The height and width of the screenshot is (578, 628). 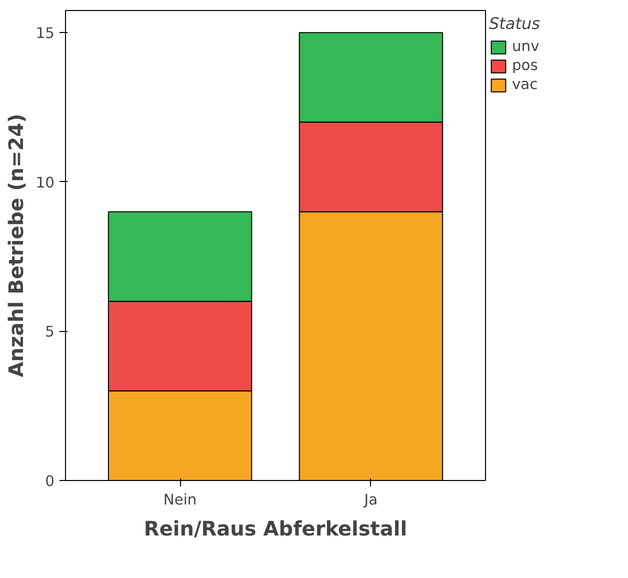 I want to click on y-tick-label: 15, so click(x=45, y=33).